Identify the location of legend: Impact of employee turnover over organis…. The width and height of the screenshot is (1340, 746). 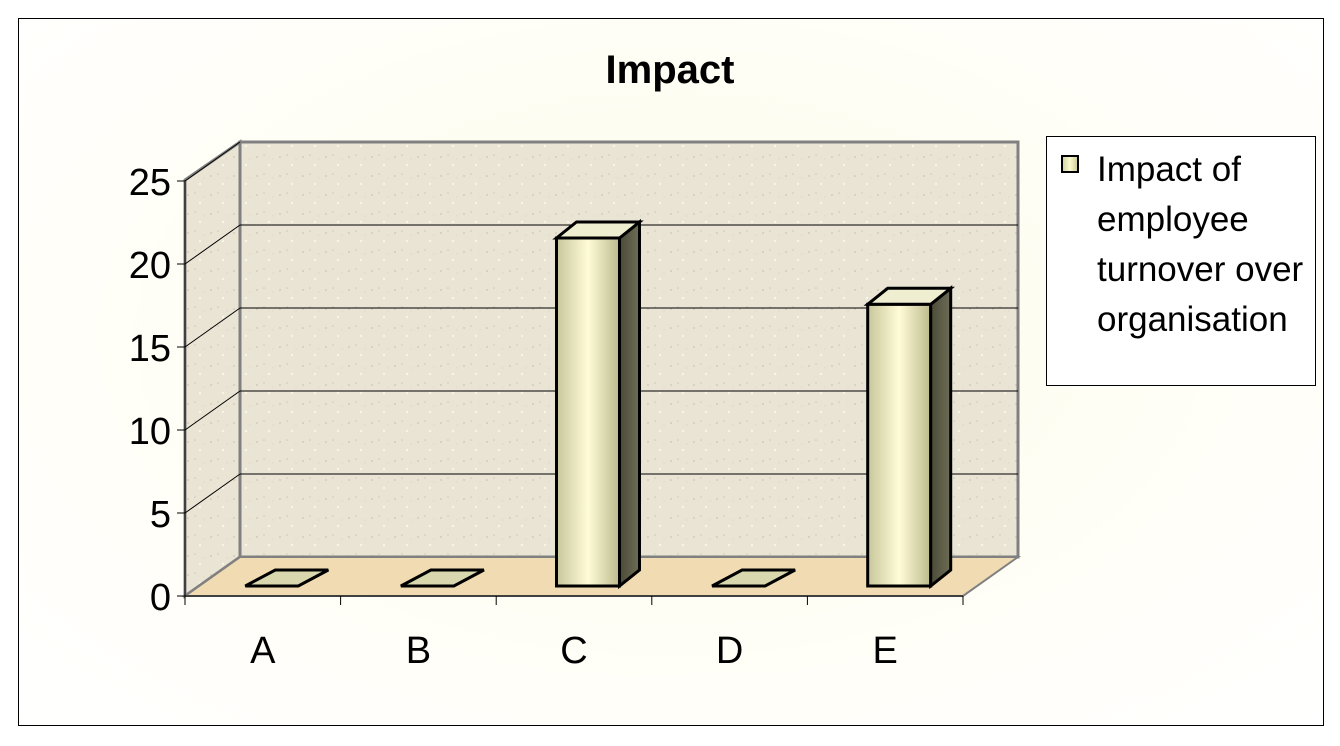
(1181, 261).